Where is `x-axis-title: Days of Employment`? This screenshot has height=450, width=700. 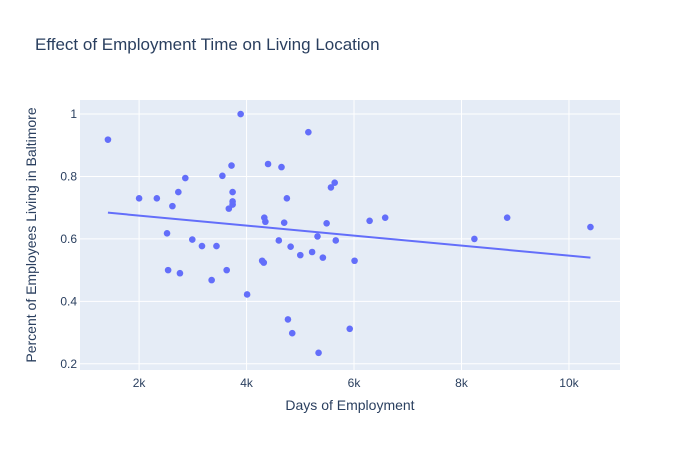
x-axis-title: Days of Employment is located at coordinates (349, 405).